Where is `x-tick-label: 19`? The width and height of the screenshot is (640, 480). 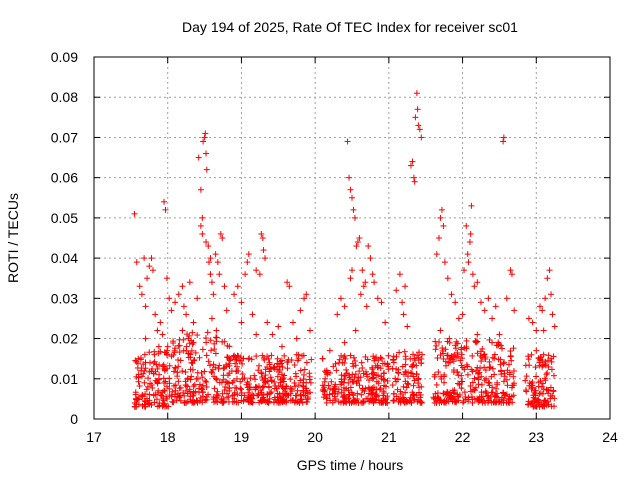
x-tick-label: 19 is located at coordinates (242, 437).